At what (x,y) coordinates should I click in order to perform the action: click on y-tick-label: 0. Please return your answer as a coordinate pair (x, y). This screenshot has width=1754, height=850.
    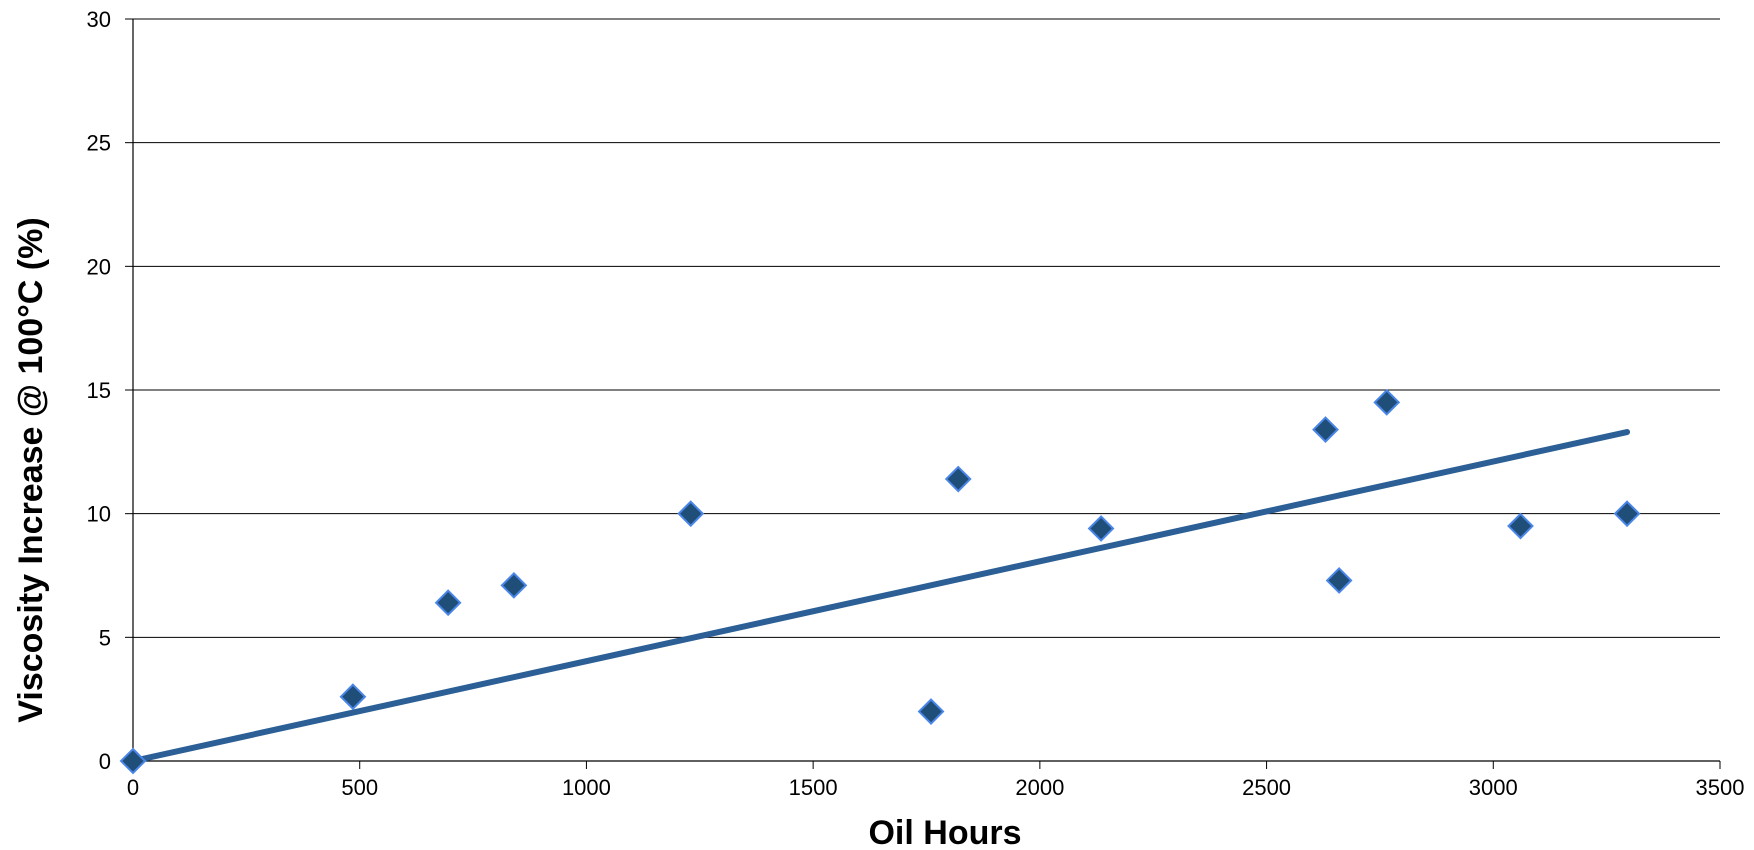
    Looking at the image, I should click on (105, 761).